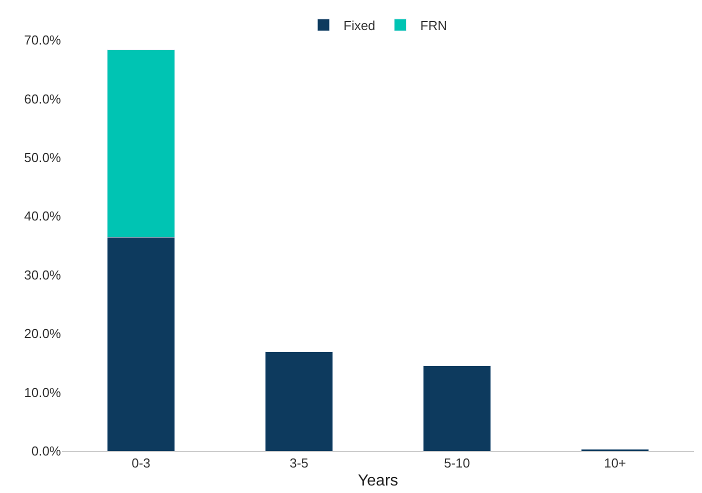  I want to click on y-tick-label: 50.0%, so click(43, 157).